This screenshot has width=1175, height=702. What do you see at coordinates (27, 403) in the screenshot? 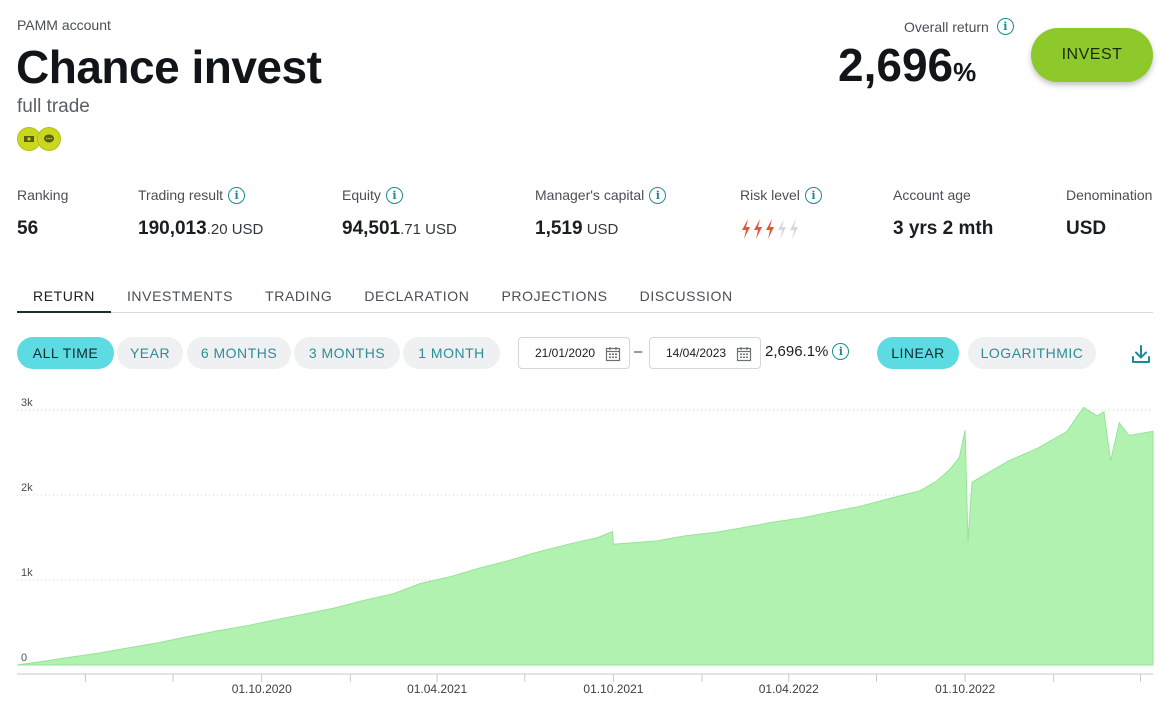
I see `y-tick-label: 3k` at bounding box center [27, 403].